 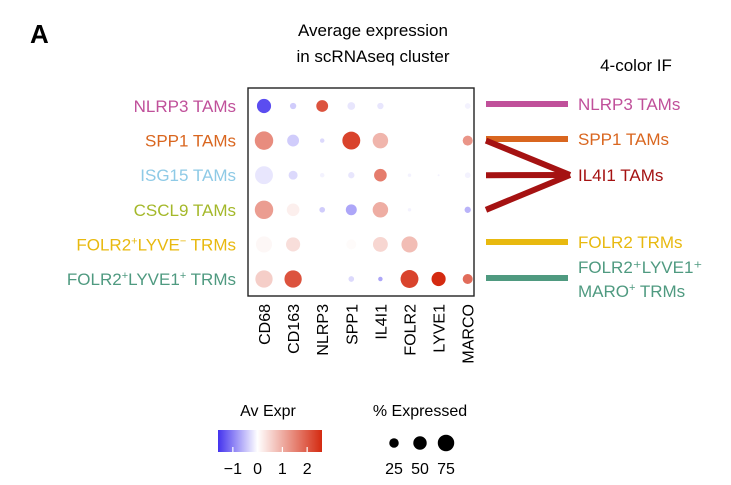 I want to click on gene-label-marco: MARCO, so click(x=469, y=334).